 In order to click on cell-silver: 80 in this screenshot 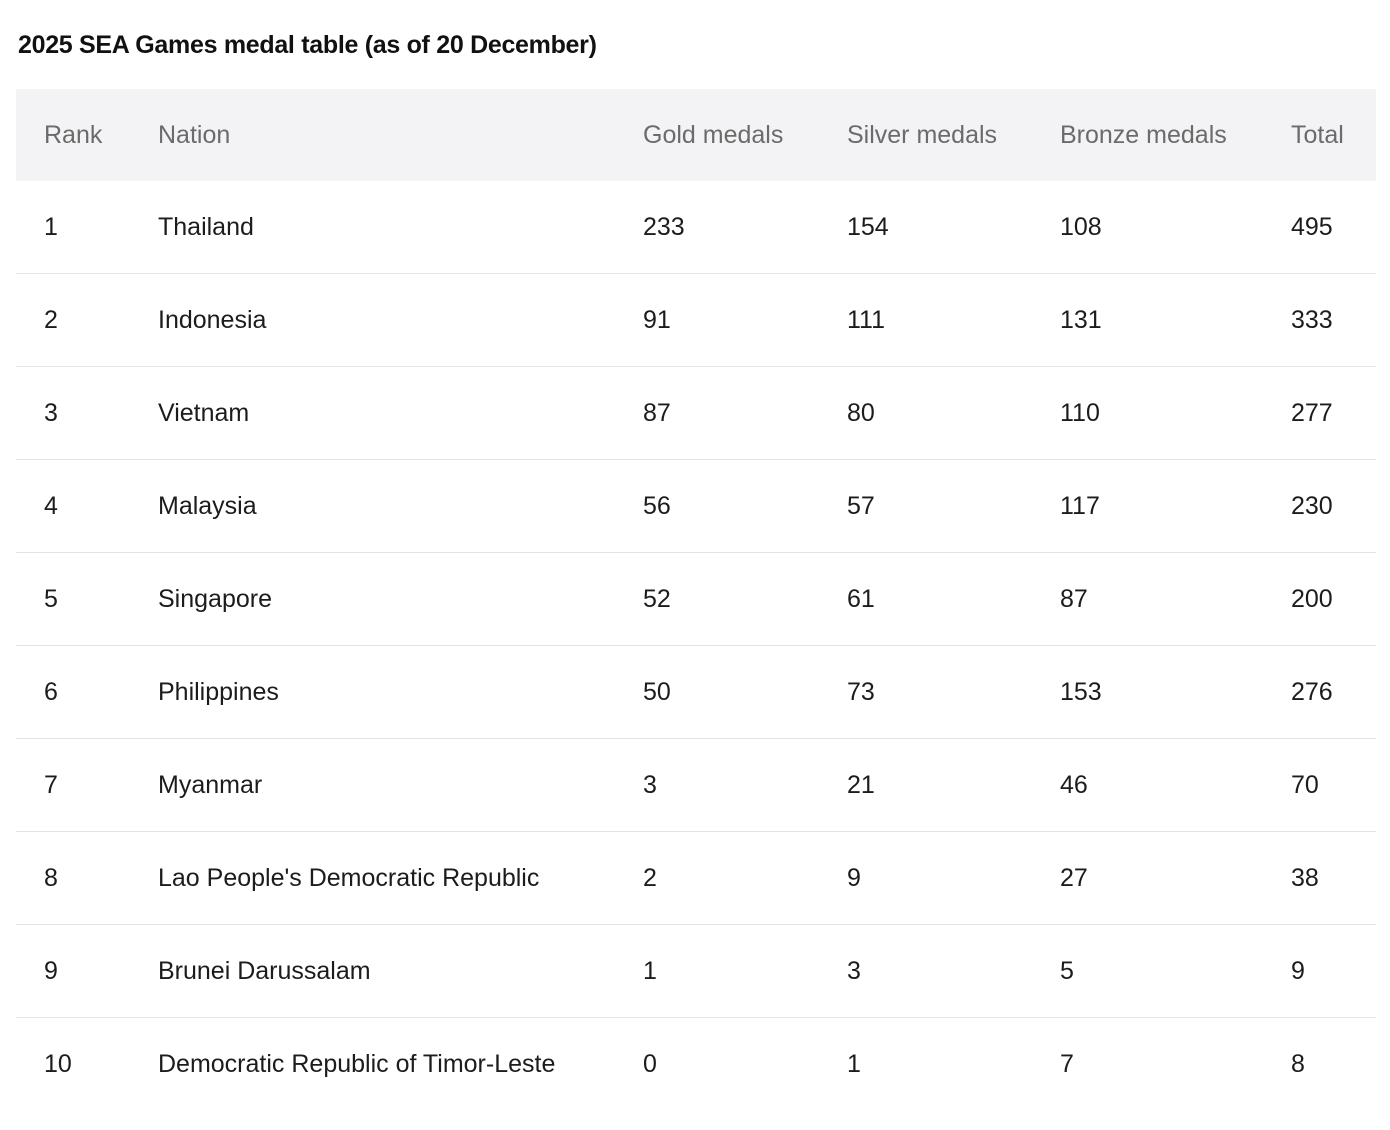, I will do `click(953, 413)`.